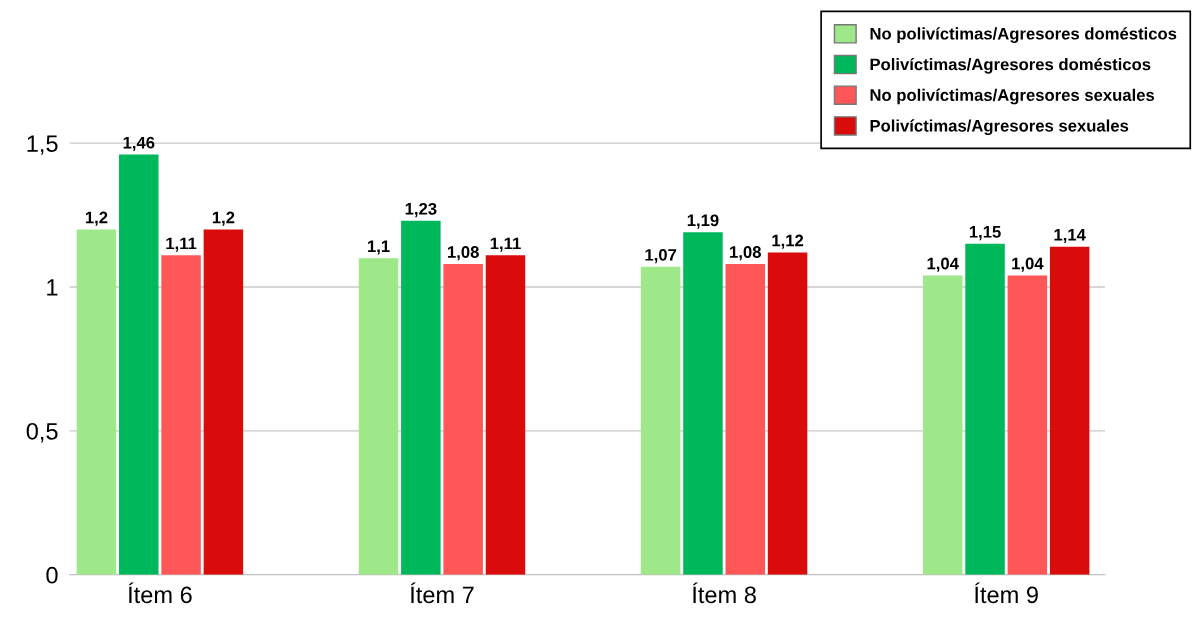 Image resolution: width=1201 pixels, height=618 pixels. I want to click on data-label: 1,15, so click(985, 233).